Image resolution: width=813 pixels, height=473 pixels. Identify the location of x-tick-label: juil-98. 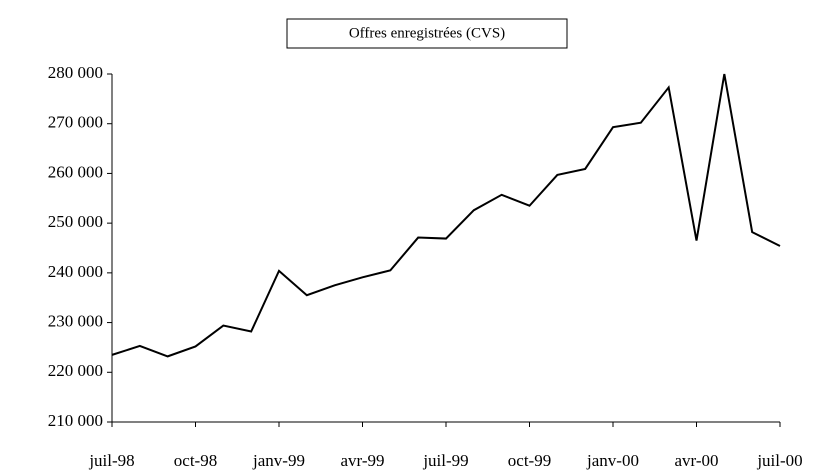
(111, 460).